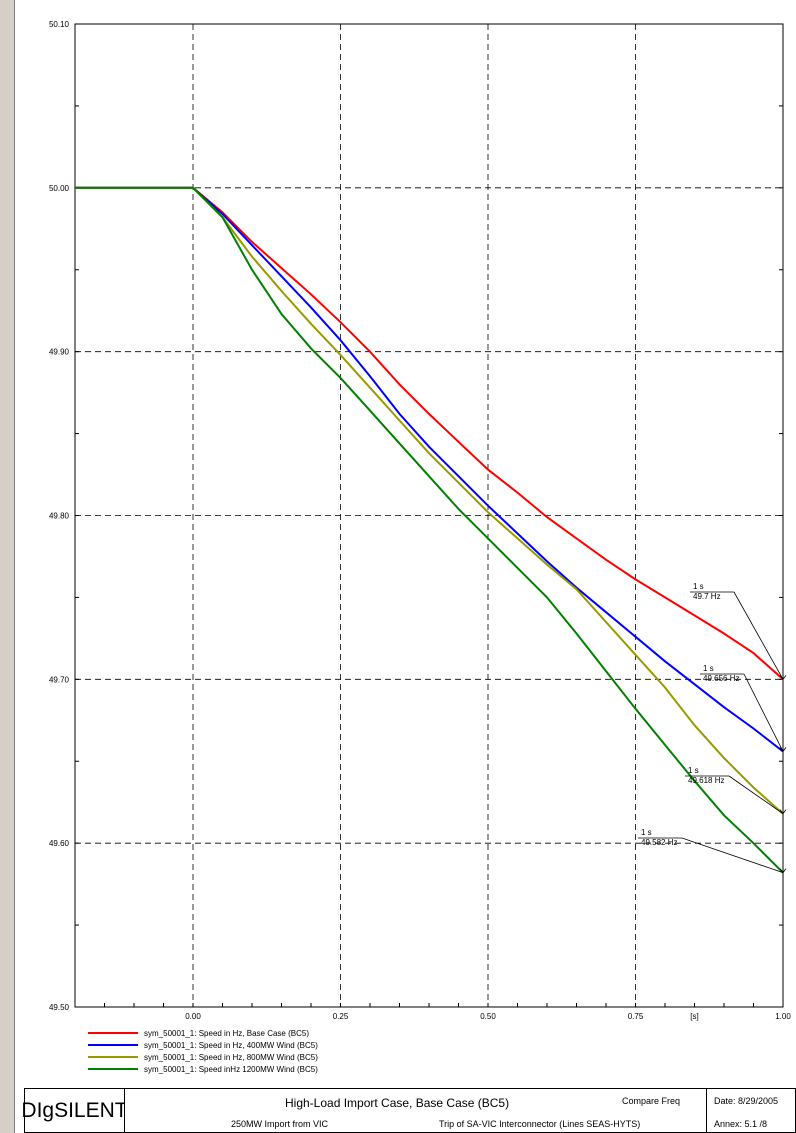  What do you see at coordinates (659, 842) in the screenshot?
I see `annotation-value: 49.582 Hz` at bounding box center [659, 842].